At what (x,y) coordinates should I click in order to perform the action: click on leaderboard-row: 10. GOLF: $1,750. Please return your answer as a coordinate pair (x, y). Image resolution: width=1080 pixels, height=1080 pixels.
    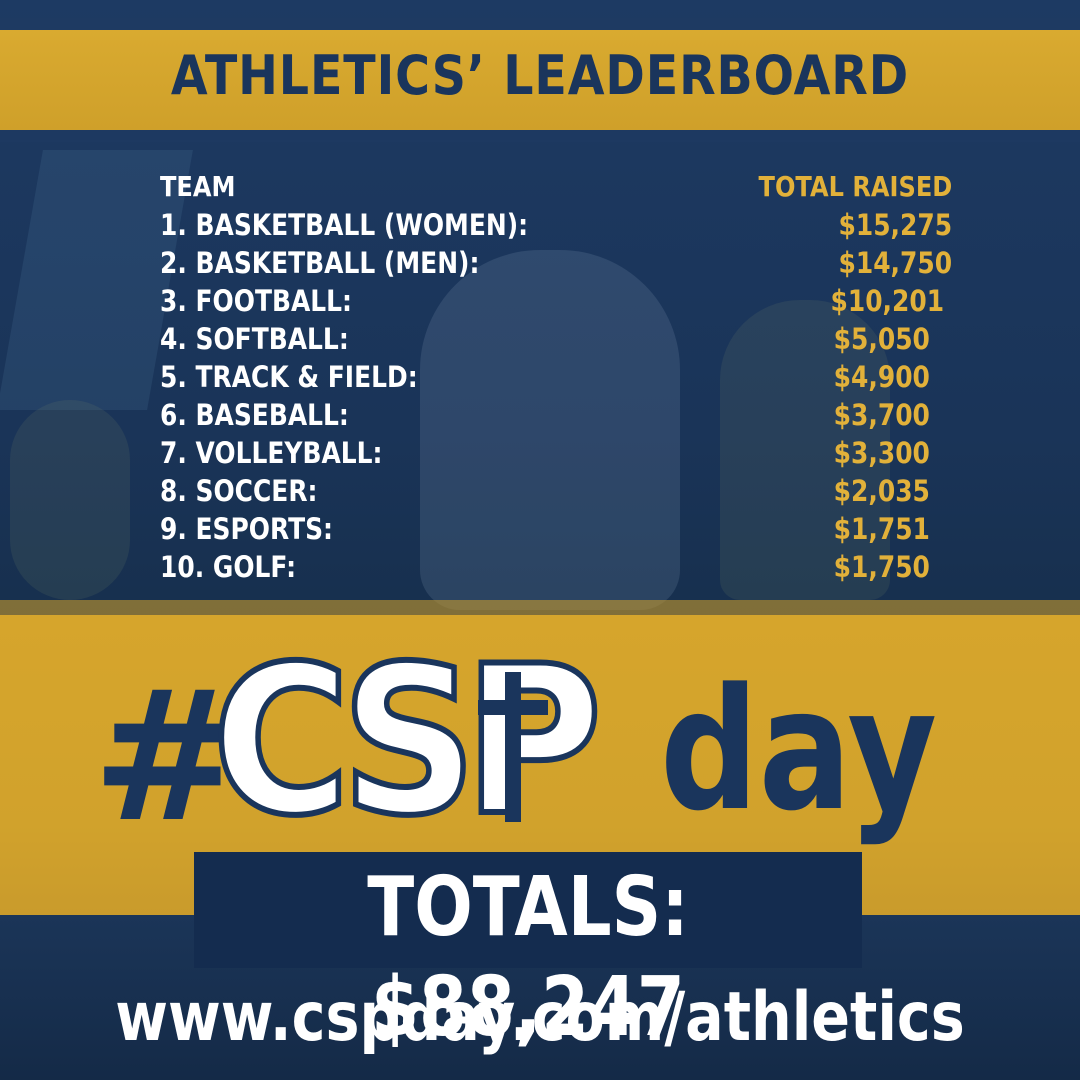
    Looking at the image, I should click on (560, 567).